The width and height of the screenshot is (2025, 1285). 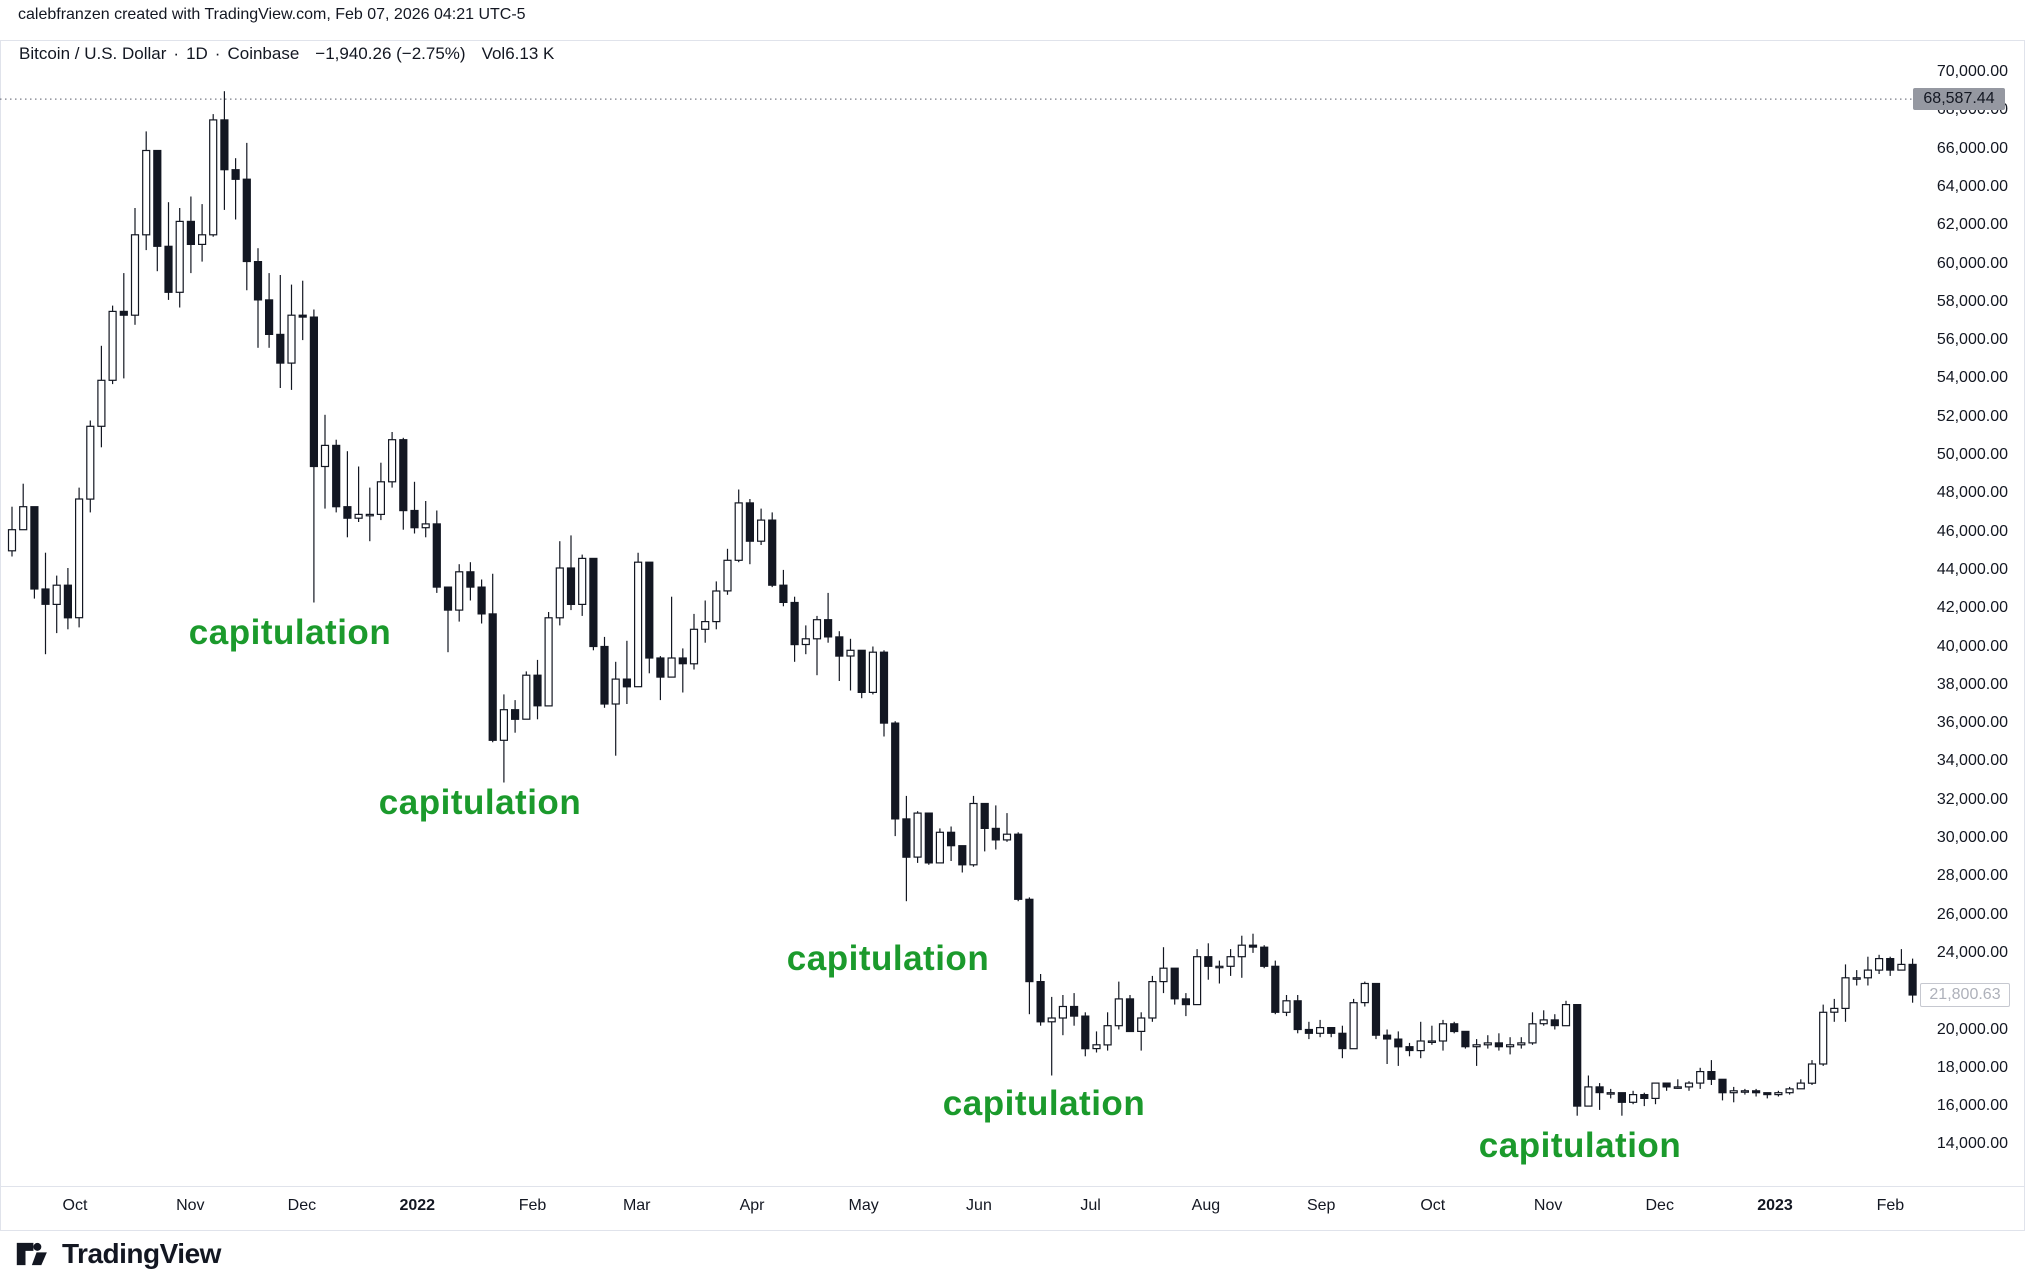 I want to click on last-price-badge: 21,800.63, so click(x=1965, y=995).